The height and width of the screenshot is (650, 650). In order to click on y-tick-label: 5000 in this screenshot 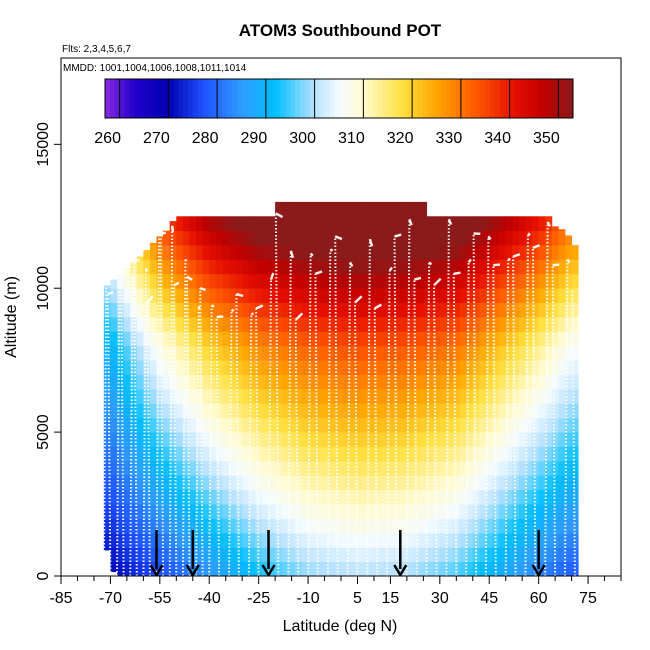, I will do `click(43, 432)`.